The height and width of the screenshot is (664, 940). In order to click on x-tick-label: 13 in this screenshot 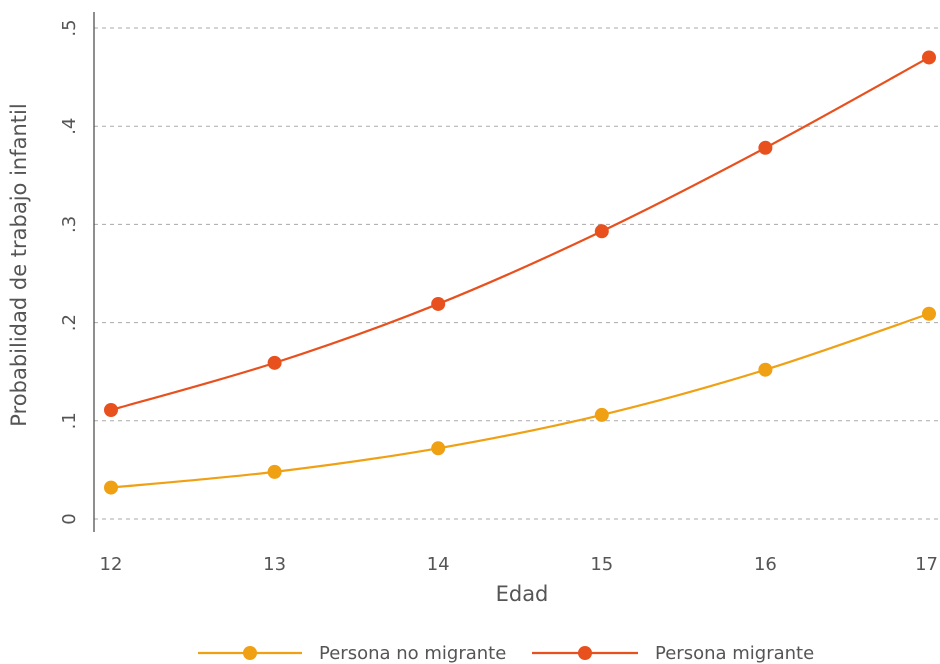, I will do `click(274, 564)`.